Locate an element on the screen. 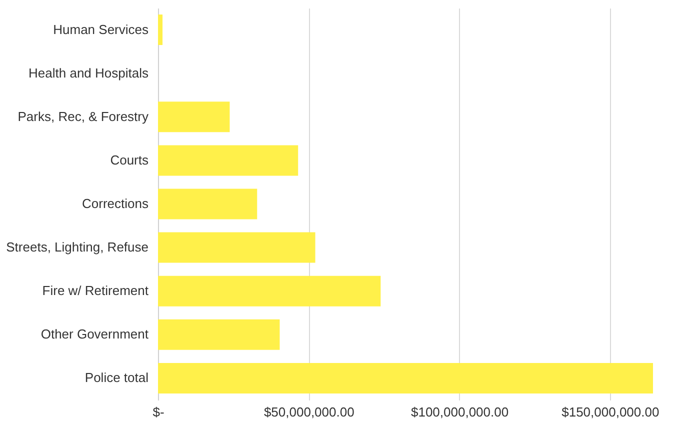  y-tick-label: Fire w/ Retirement is located at coordinates (95, 290).